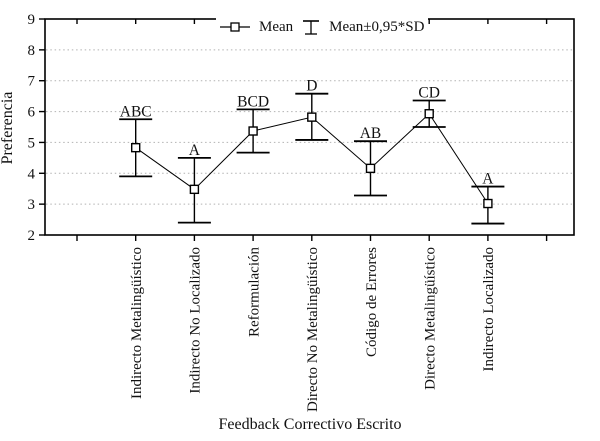 This screenshot has width=600, height=441. I want to click on category-label: Indirecto Metalingüístico, so click(137, 323).